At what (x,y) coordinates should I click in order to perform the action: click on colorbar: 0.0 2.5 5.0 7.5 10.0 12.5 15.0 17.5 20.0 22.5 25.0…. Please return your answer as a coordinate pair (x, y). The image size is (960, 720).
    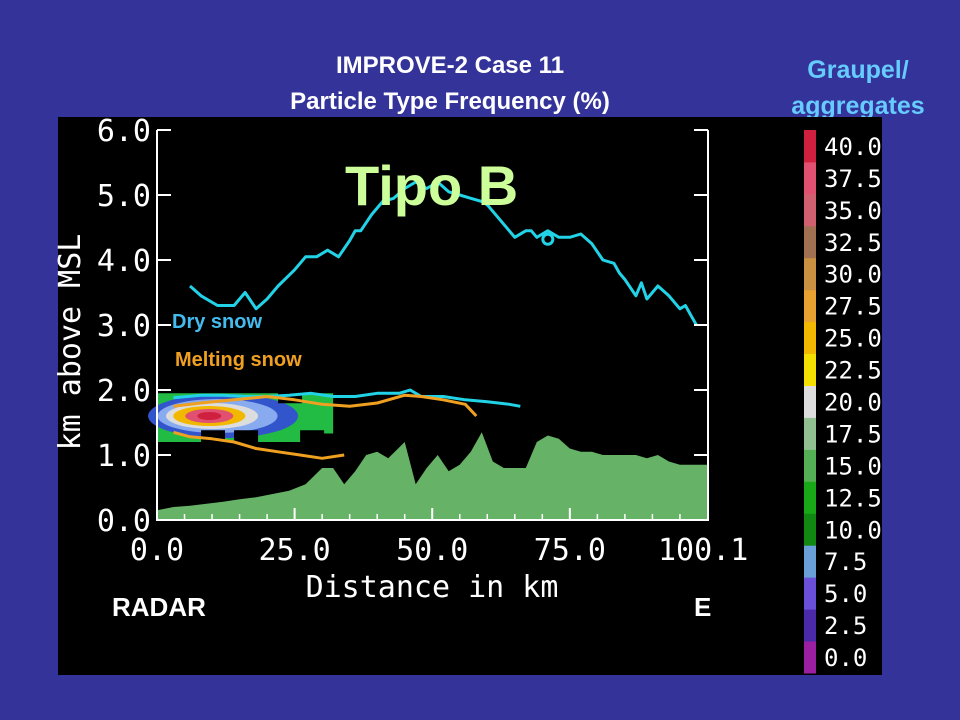
    Looking at the image, I should click on (843, 402).